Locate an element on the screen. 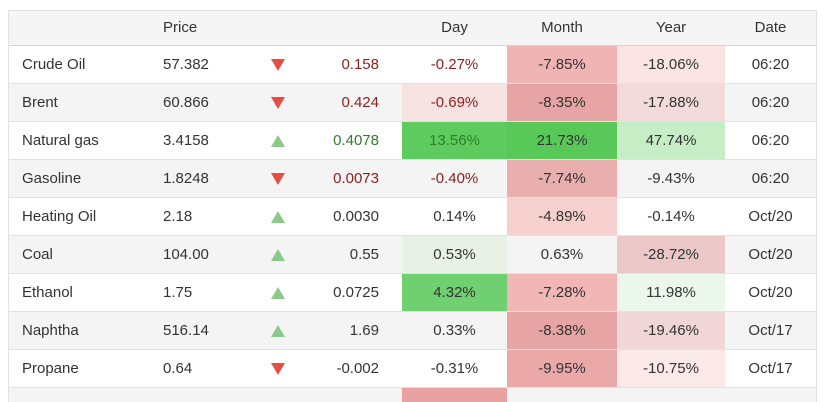 This screenshot has width=825, height=402. commodity-name-cell: Coal is located at coordinates (82, 253).